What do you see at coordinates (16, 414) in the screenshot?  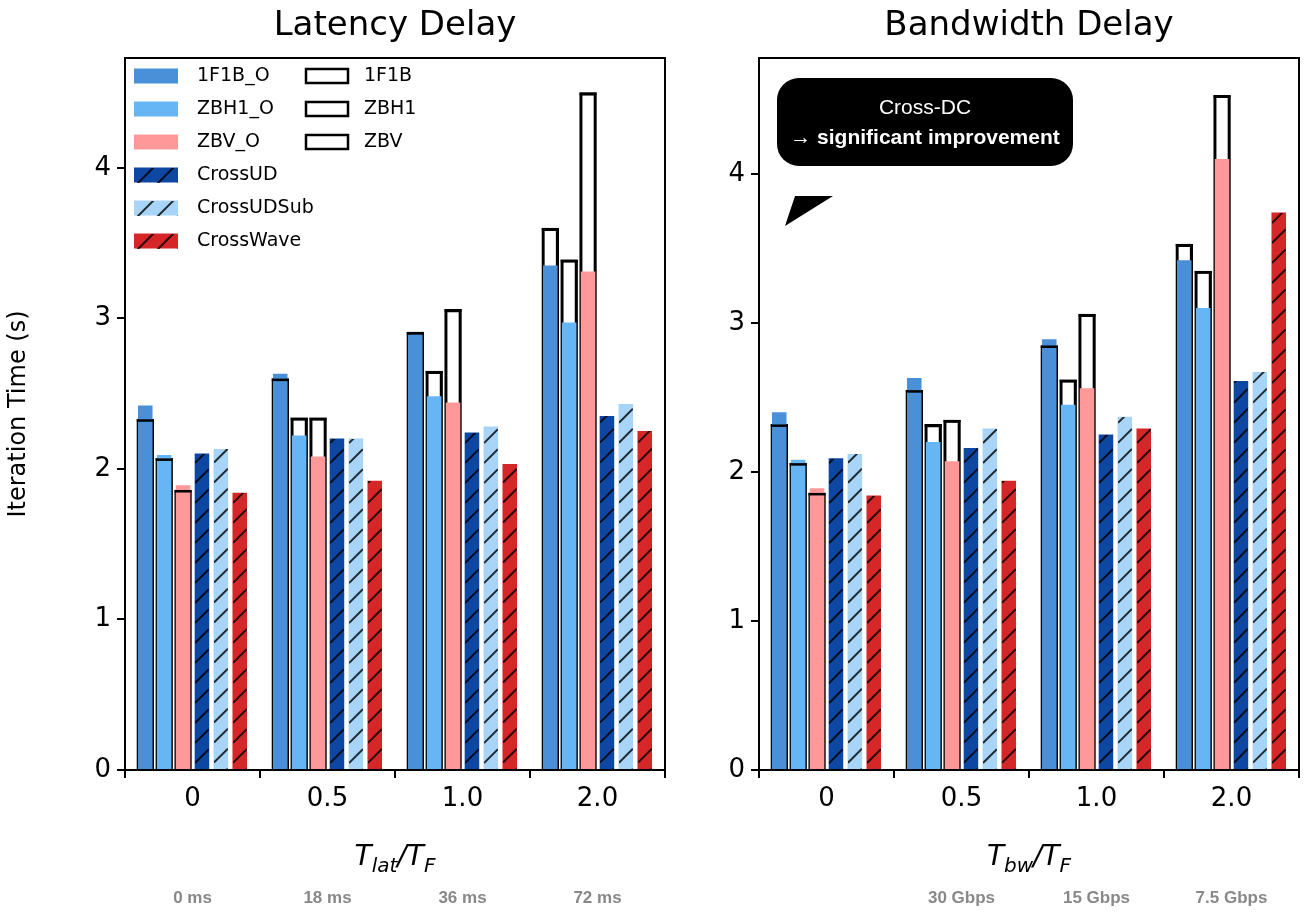 I see `y-axis-title: Iteration Time (s)` at bounding box center [16, 414].